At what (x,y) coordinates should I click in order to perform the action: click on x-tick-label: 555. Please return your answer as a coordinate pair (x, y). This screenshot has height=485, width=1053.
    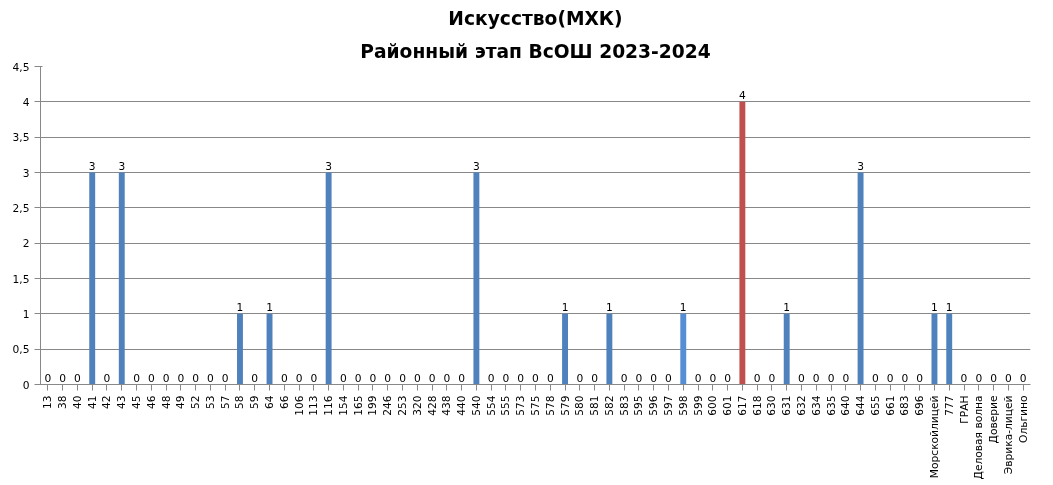
    Looking at the image, I should click on (506, 405).